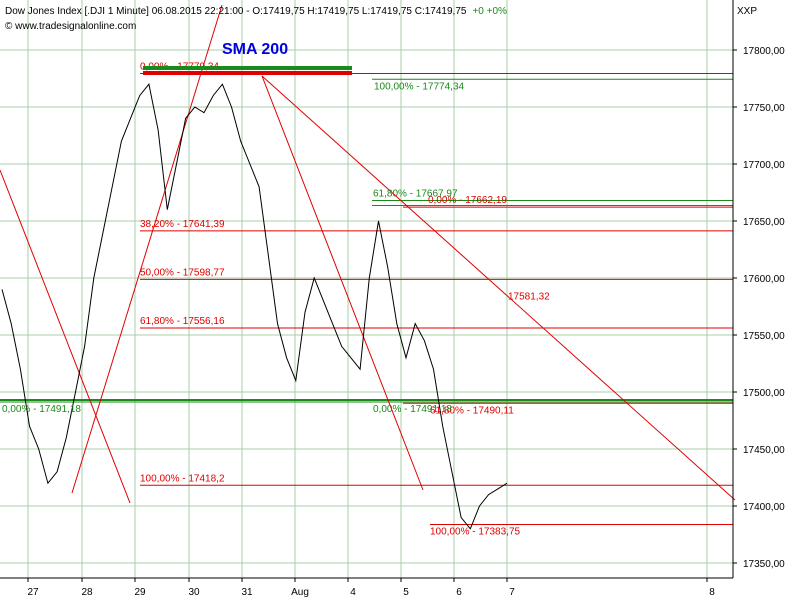  Describe the element at coordinates (489, 11) in the screenshot. I see `change-value: +0 +0%` at that location.